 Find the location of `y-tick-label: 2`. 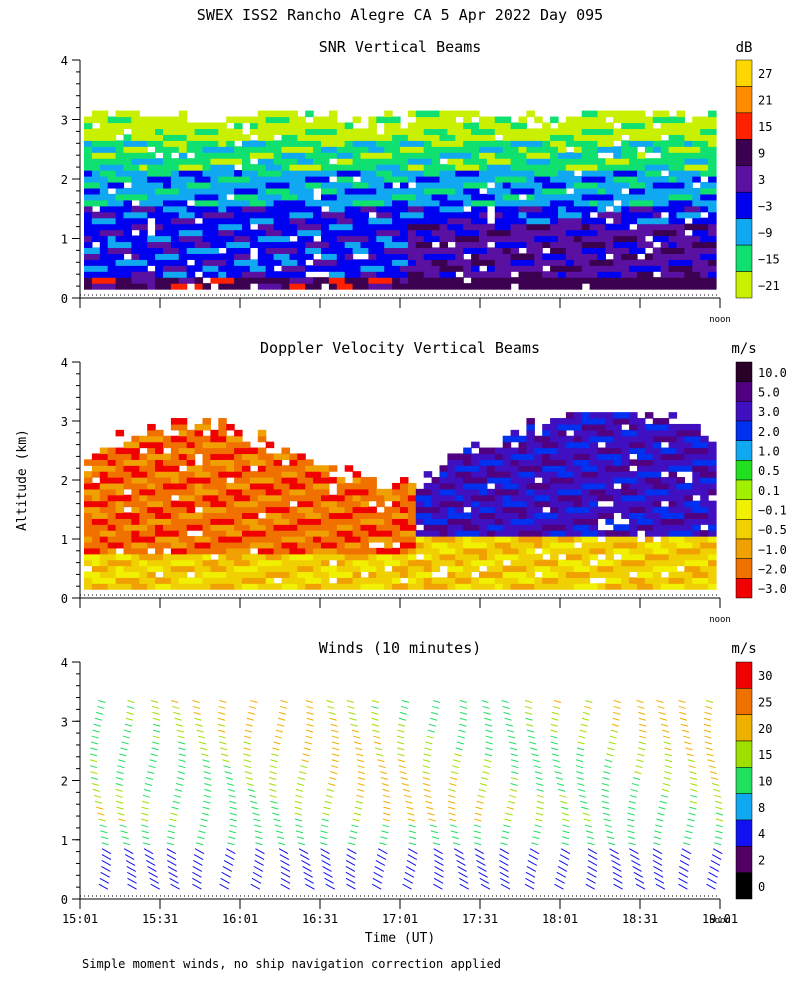

y-tick-label: 2 is located at coordinates (64, 481).